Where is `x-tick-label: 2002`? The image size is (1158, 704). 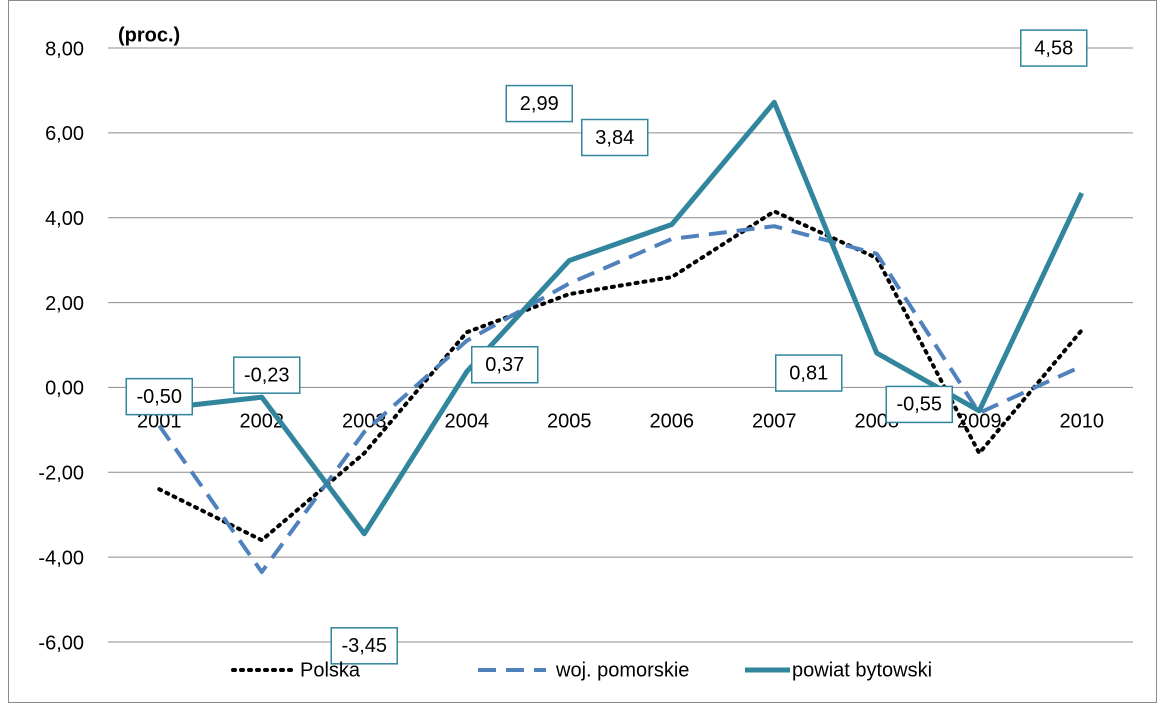 x-tick-label: 2002 is located at coordinates (262, 422).